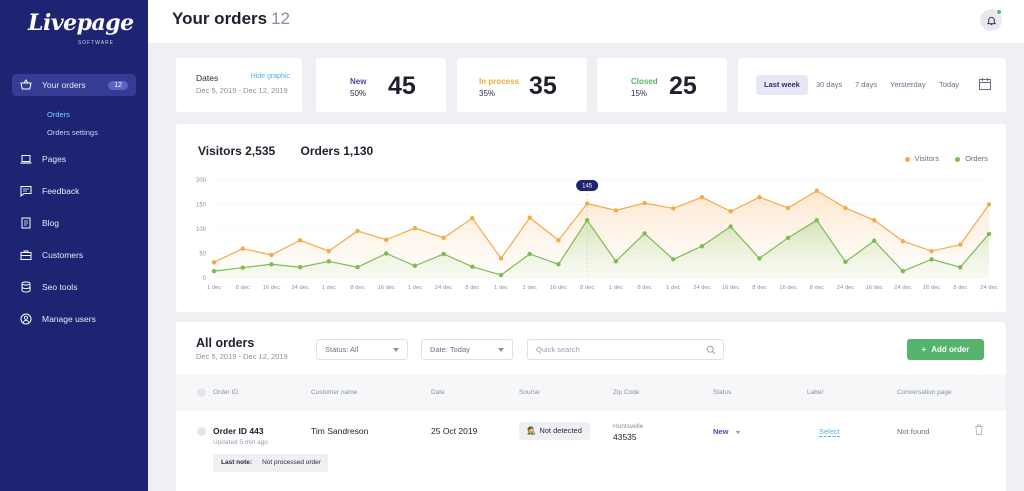 The width and height of the screenshot is (1024, 491). What do you see at coordinates (587, 187) in the screenshot?
I see `tooltip-value: 145` at bounding box center [587, 187].